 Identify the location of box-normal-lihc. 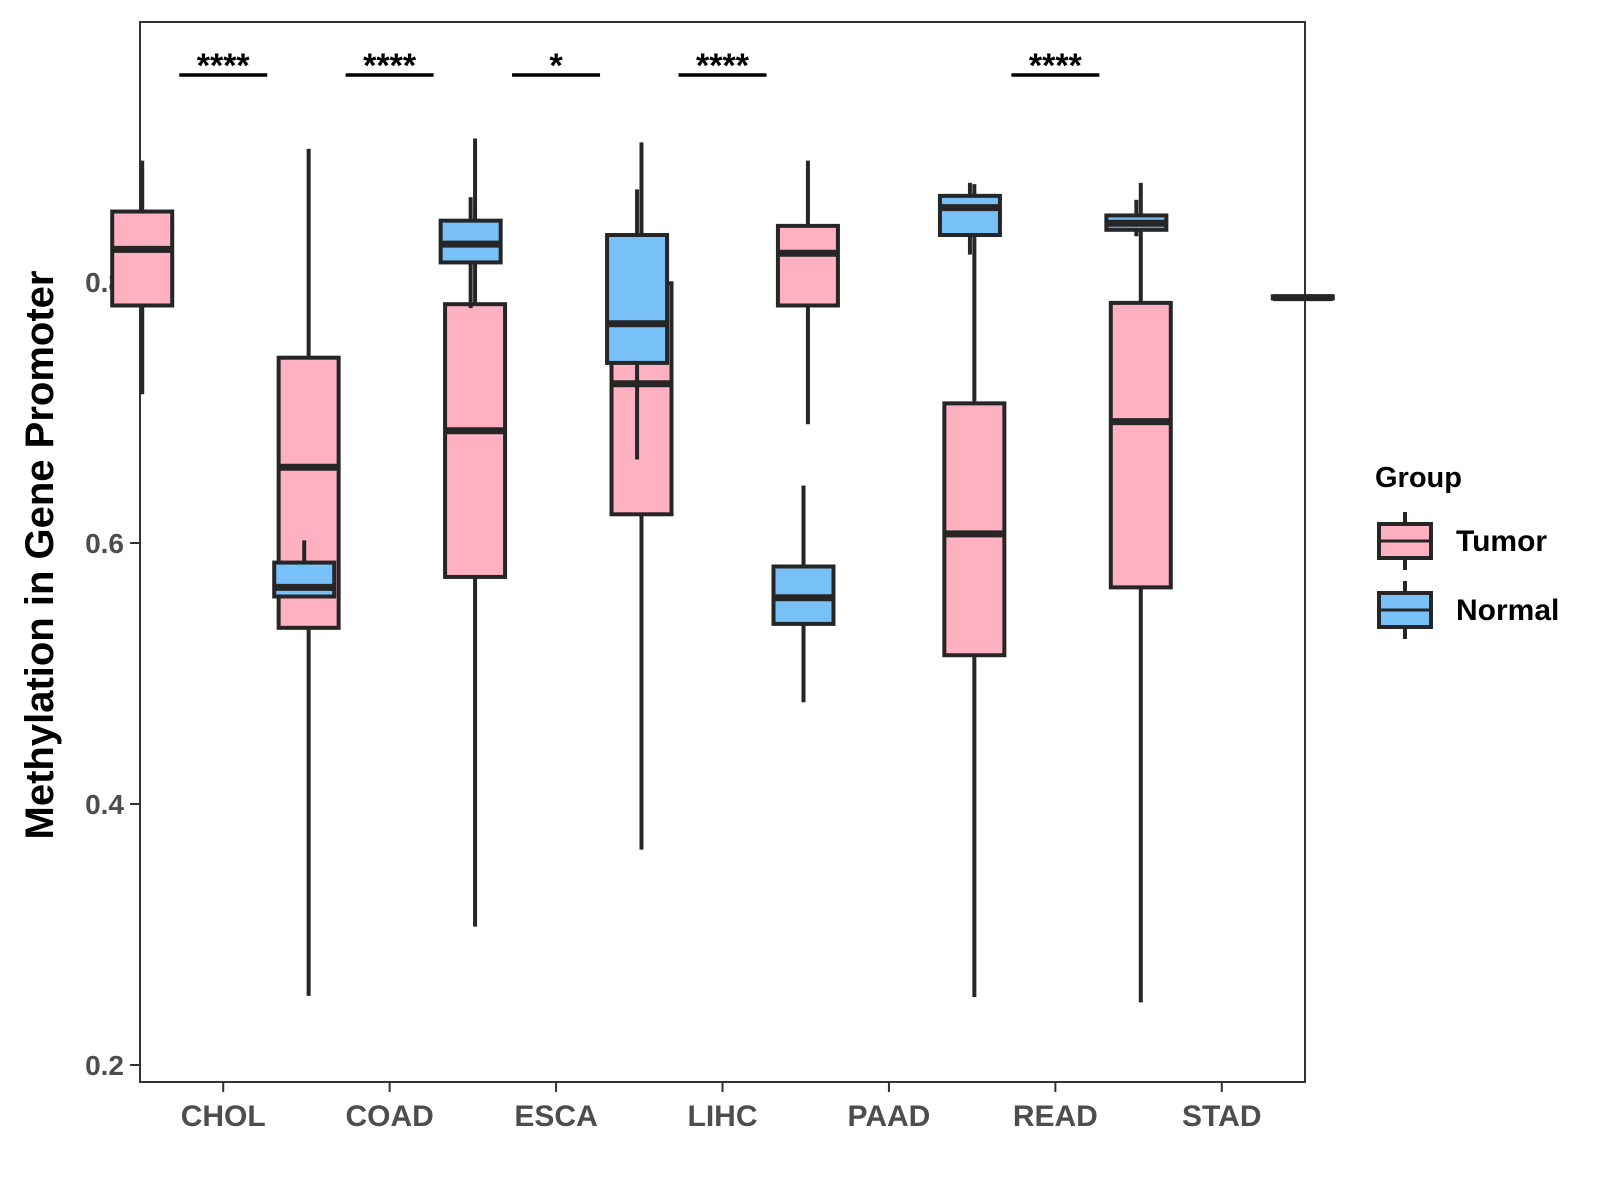
(803, 594).